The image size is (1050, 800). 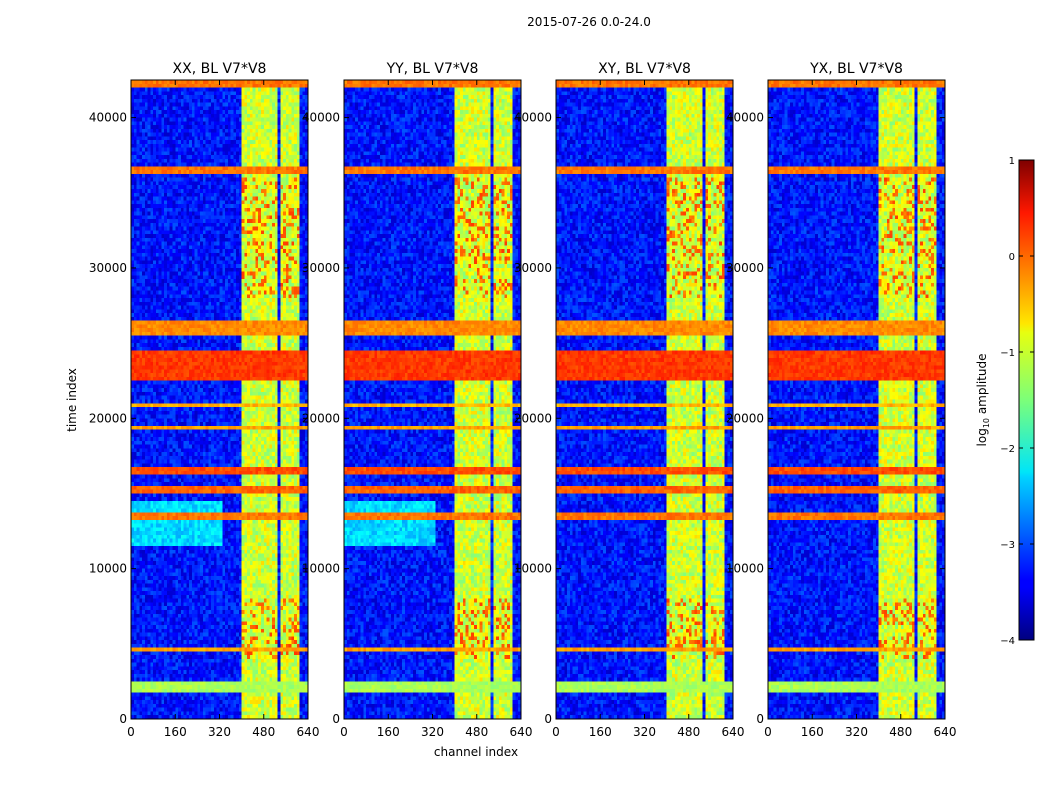 What do you see at coordinates (1007, 353) in the screenshot?
I see `colorbar-tick-label: −1` at bounding box center [1007, 353].